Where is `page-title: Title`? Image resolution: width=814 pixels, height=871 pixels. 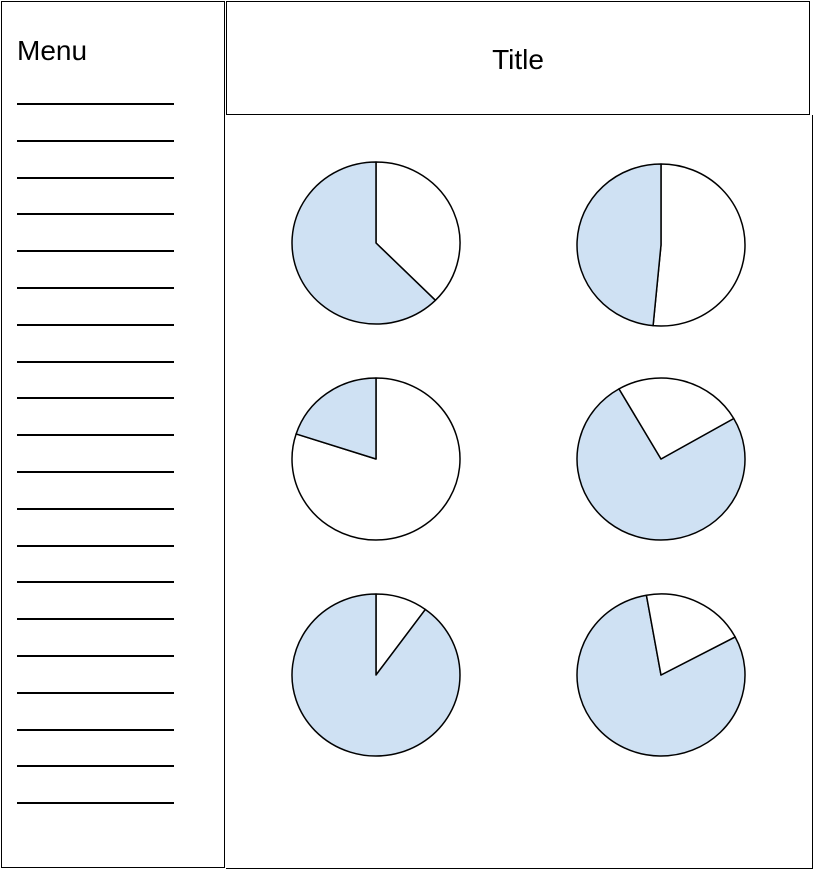 page-title: Title is located at coordinates (518, 59).